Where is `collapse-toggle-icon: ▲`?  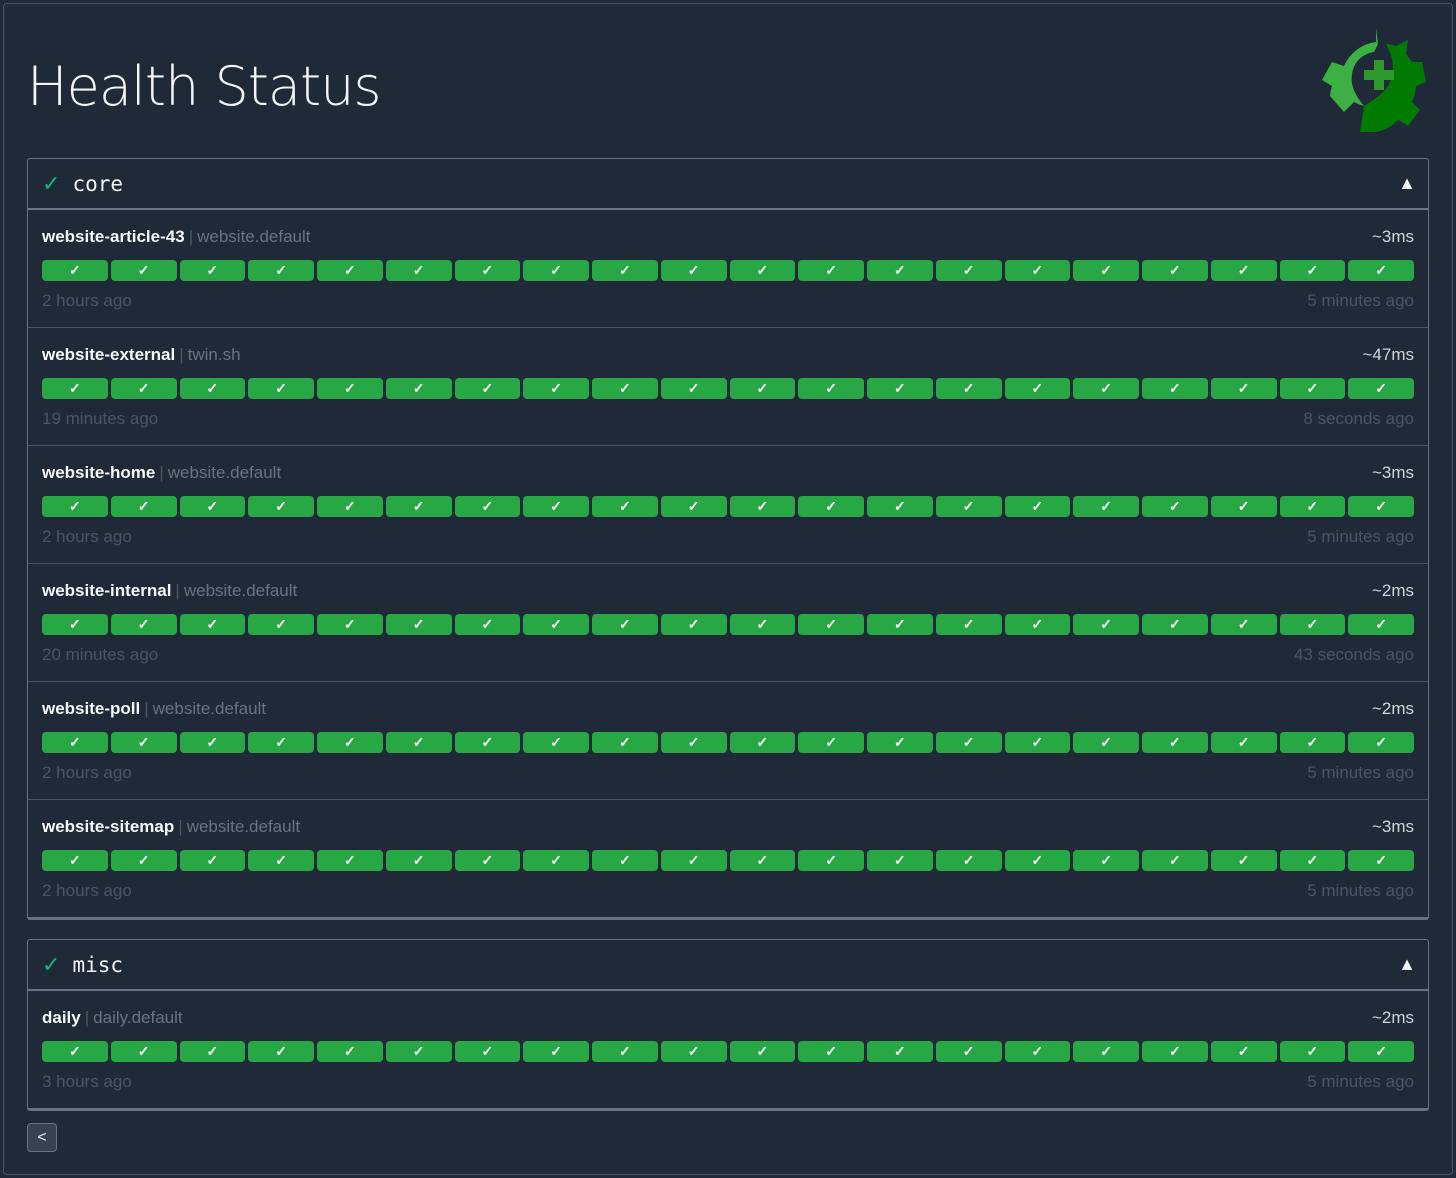 collapse-toggle-icon: ▲ is located at coordinates (1407, 183).